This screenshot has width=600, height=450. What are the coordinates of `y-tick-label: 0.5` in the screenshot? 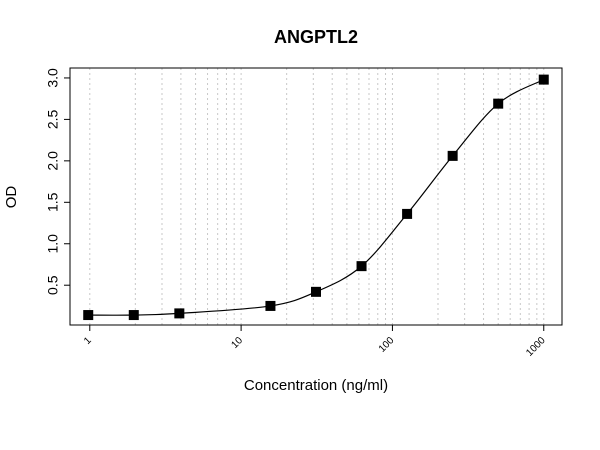 It's located at (53, 285).